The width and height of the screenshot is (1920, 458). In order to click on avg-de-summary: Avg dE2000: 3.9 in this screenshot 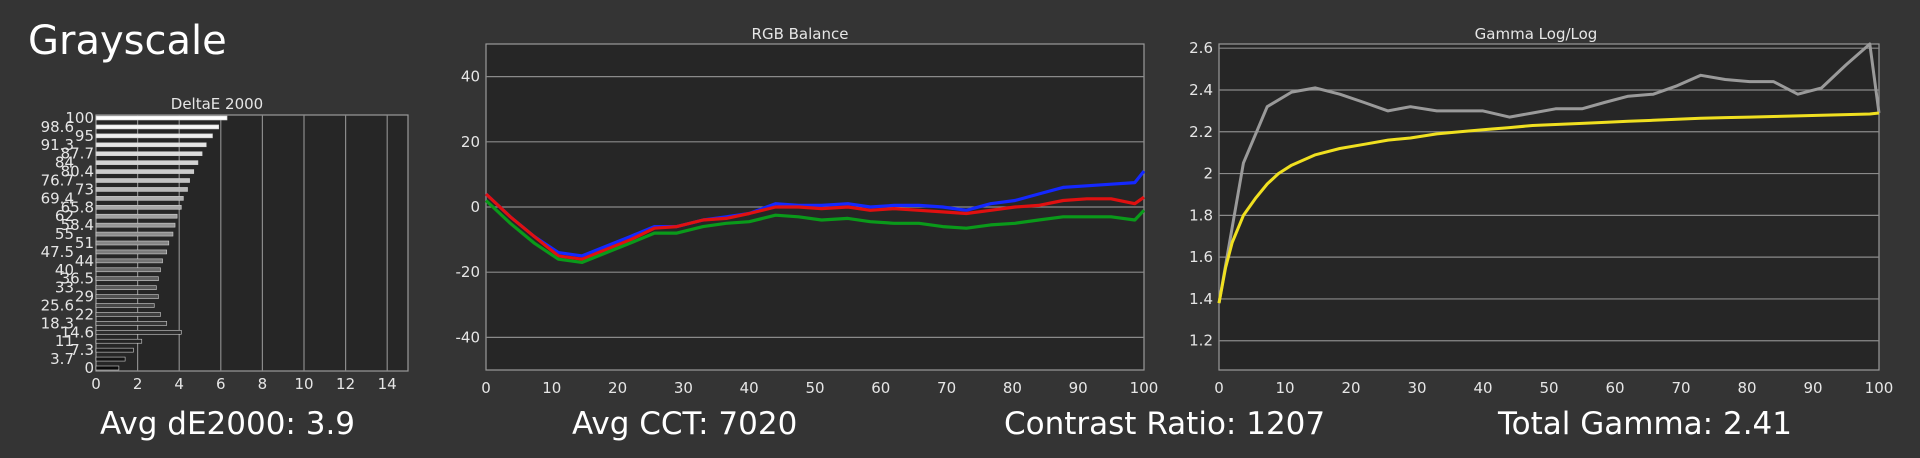, I will do `click(227, 424)`.